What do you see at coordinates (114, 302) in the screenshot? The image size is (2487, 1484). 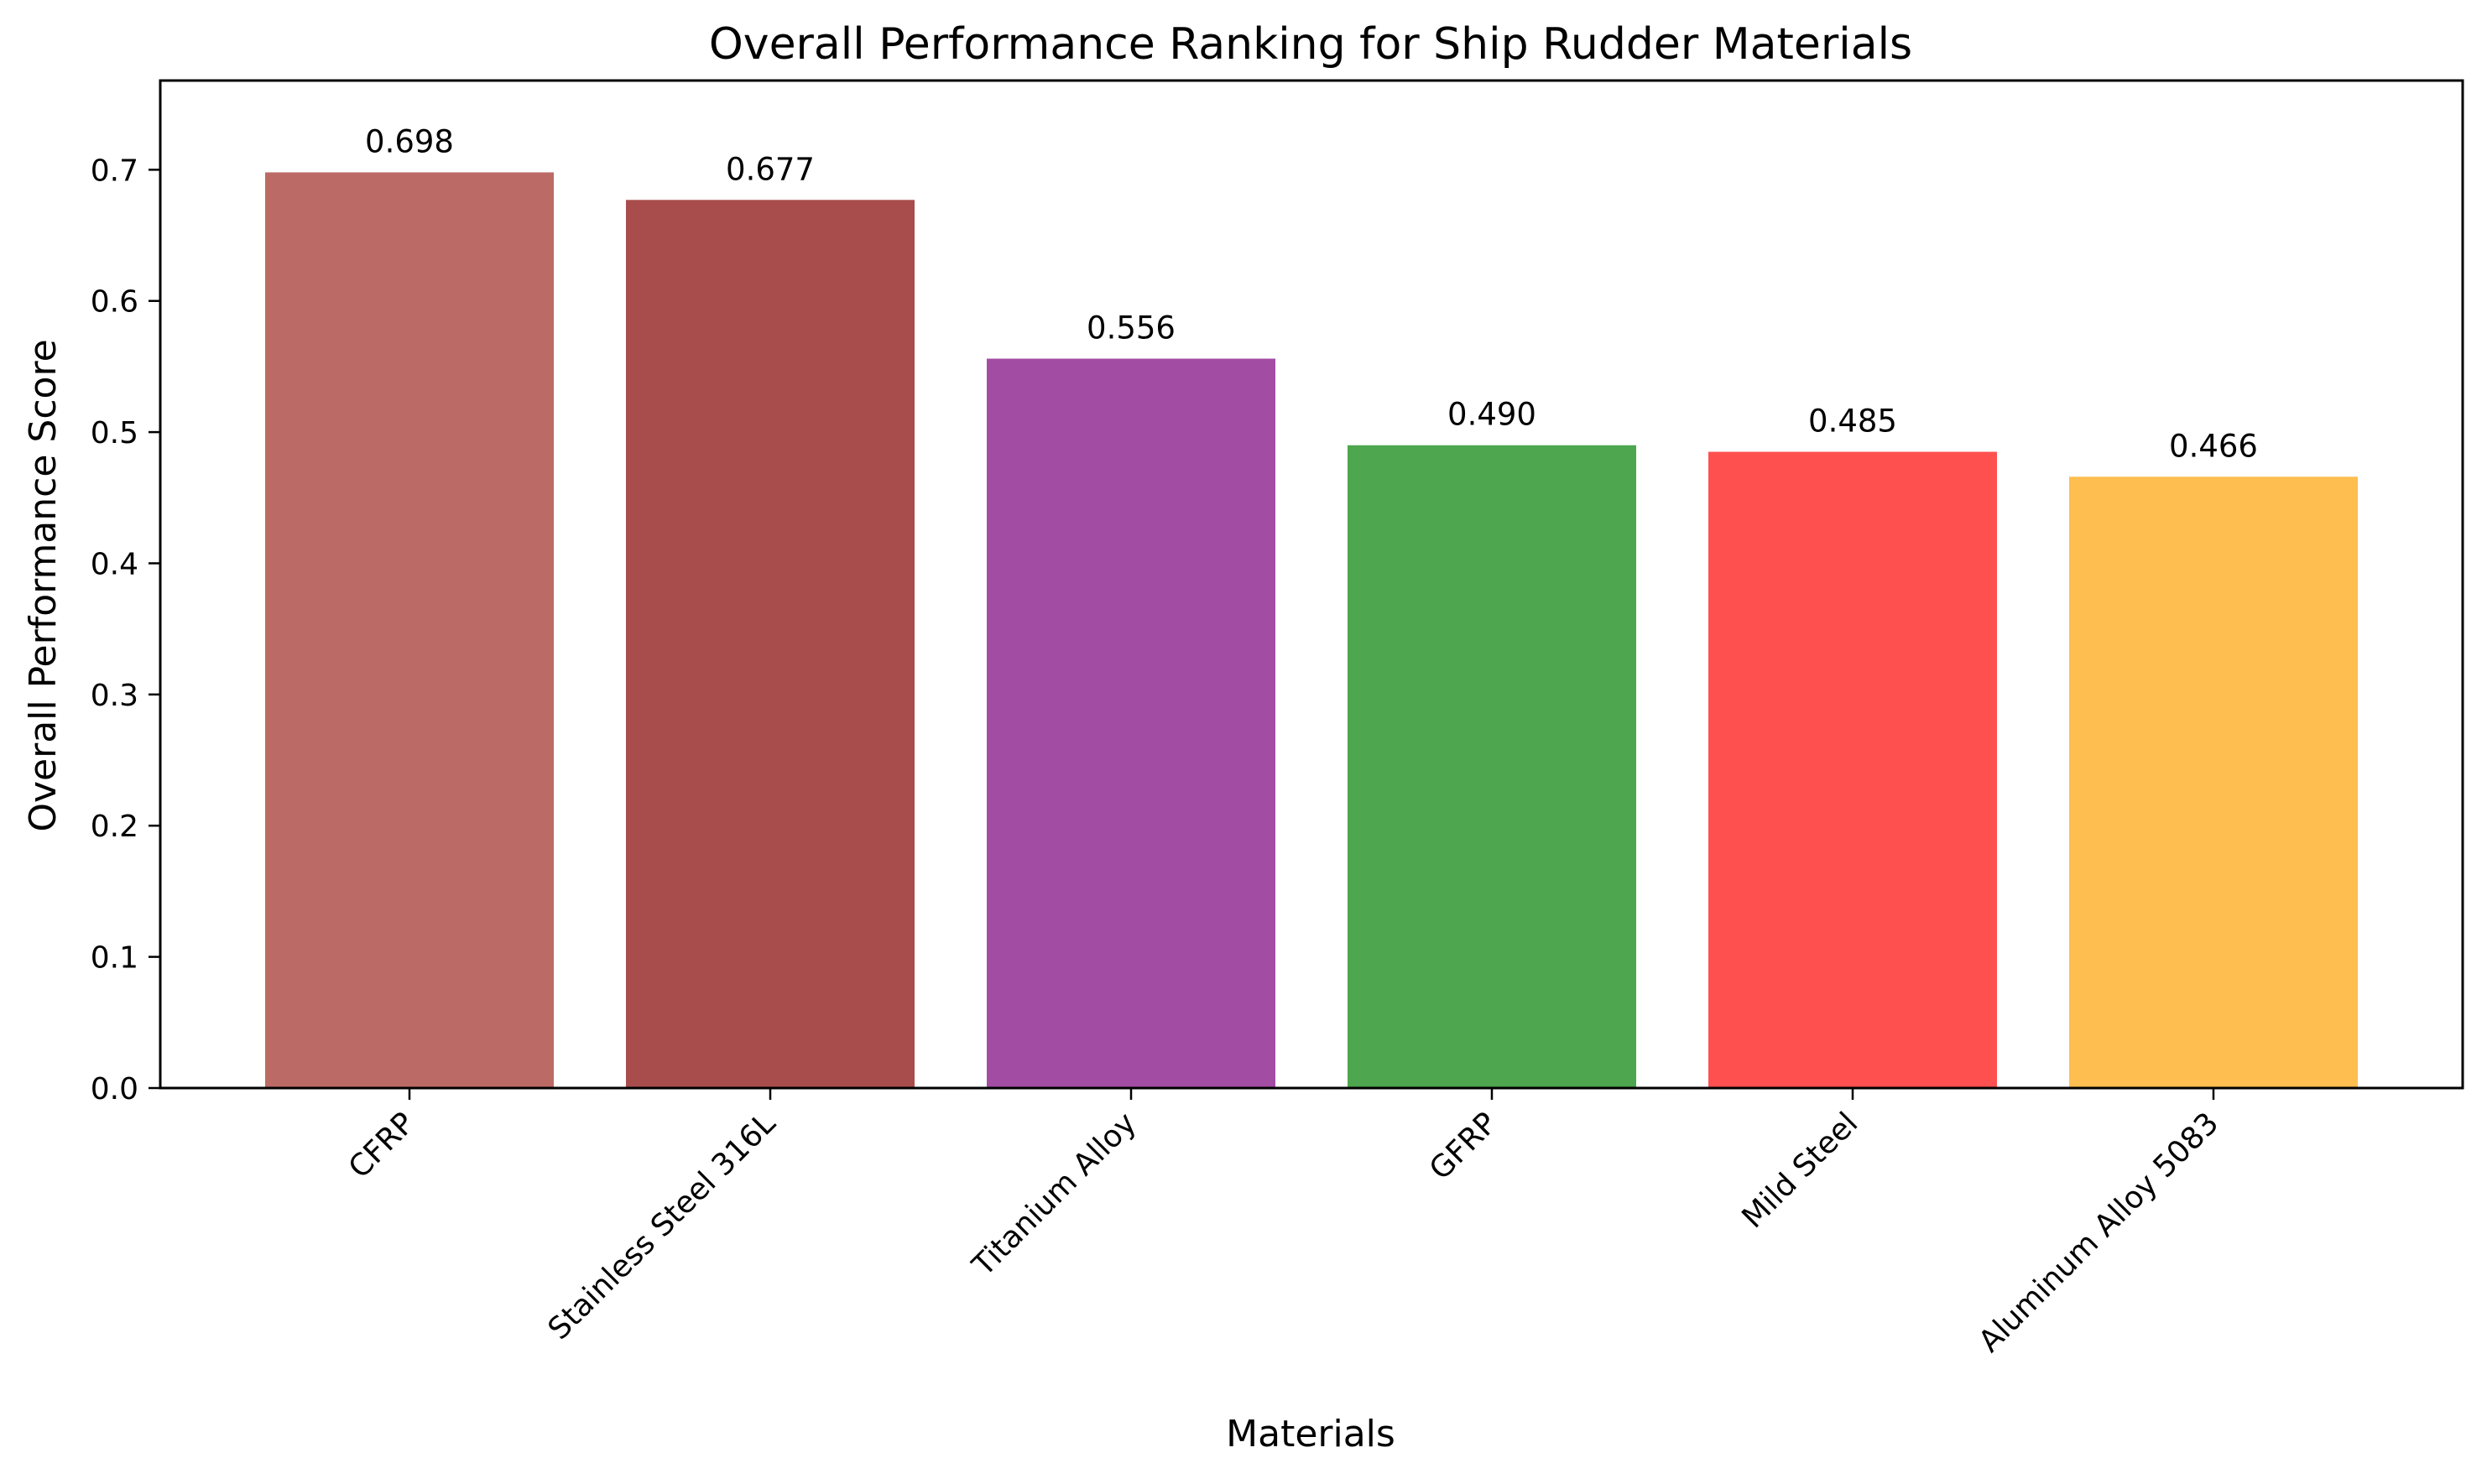 I see `y-tick-label-6: 0.6` at bounding box center [114, 302].